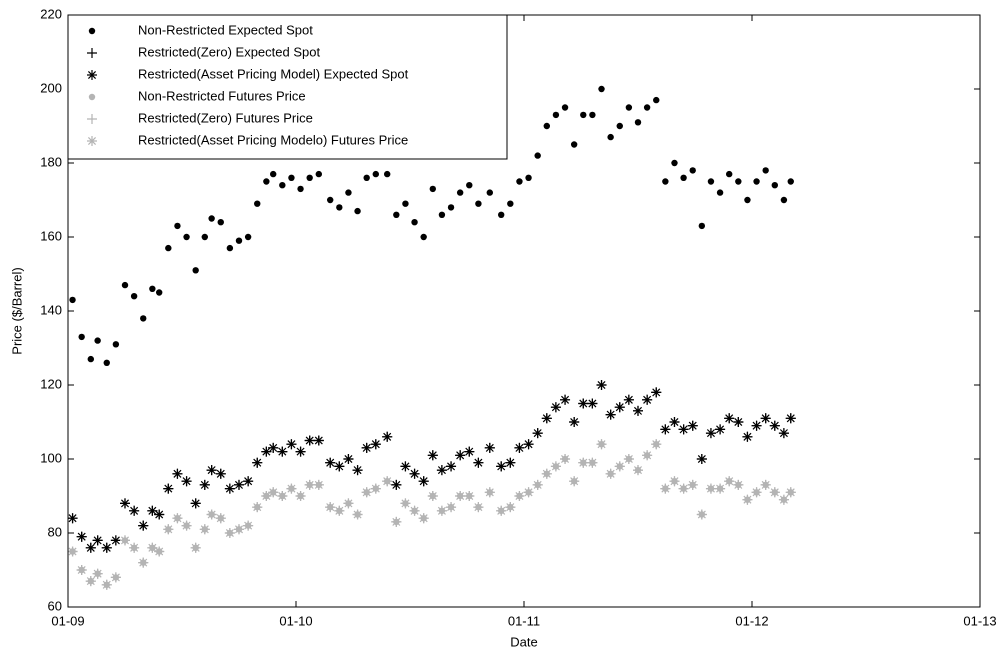 This screenshot has width=1005, height=652. What do you see at coordinates (55, 605) in the screenshot?
I see `y-tick-label: 60` at bounding box center [55, 605].